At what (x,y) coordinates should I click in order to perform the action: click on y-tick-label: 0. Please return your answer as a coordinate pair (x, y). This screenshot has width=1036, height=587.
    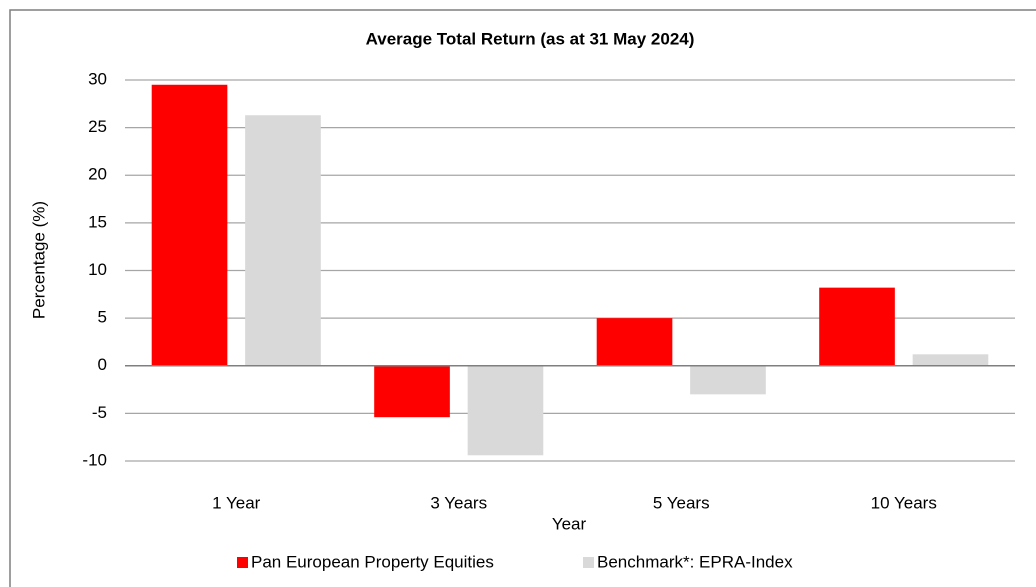
    Looking at the image, I should click on (102, 364).